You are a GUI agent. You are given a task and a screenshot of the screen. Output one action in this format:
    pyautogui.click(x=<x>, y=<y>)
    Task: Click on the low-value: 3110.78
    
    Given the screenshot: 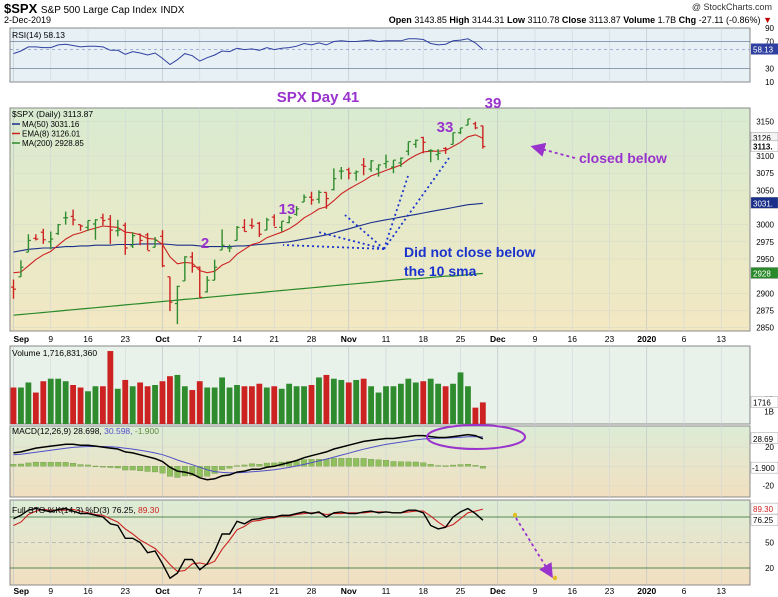 What is the action you would take?
    pyautogui.click(x=543, y=20)
    